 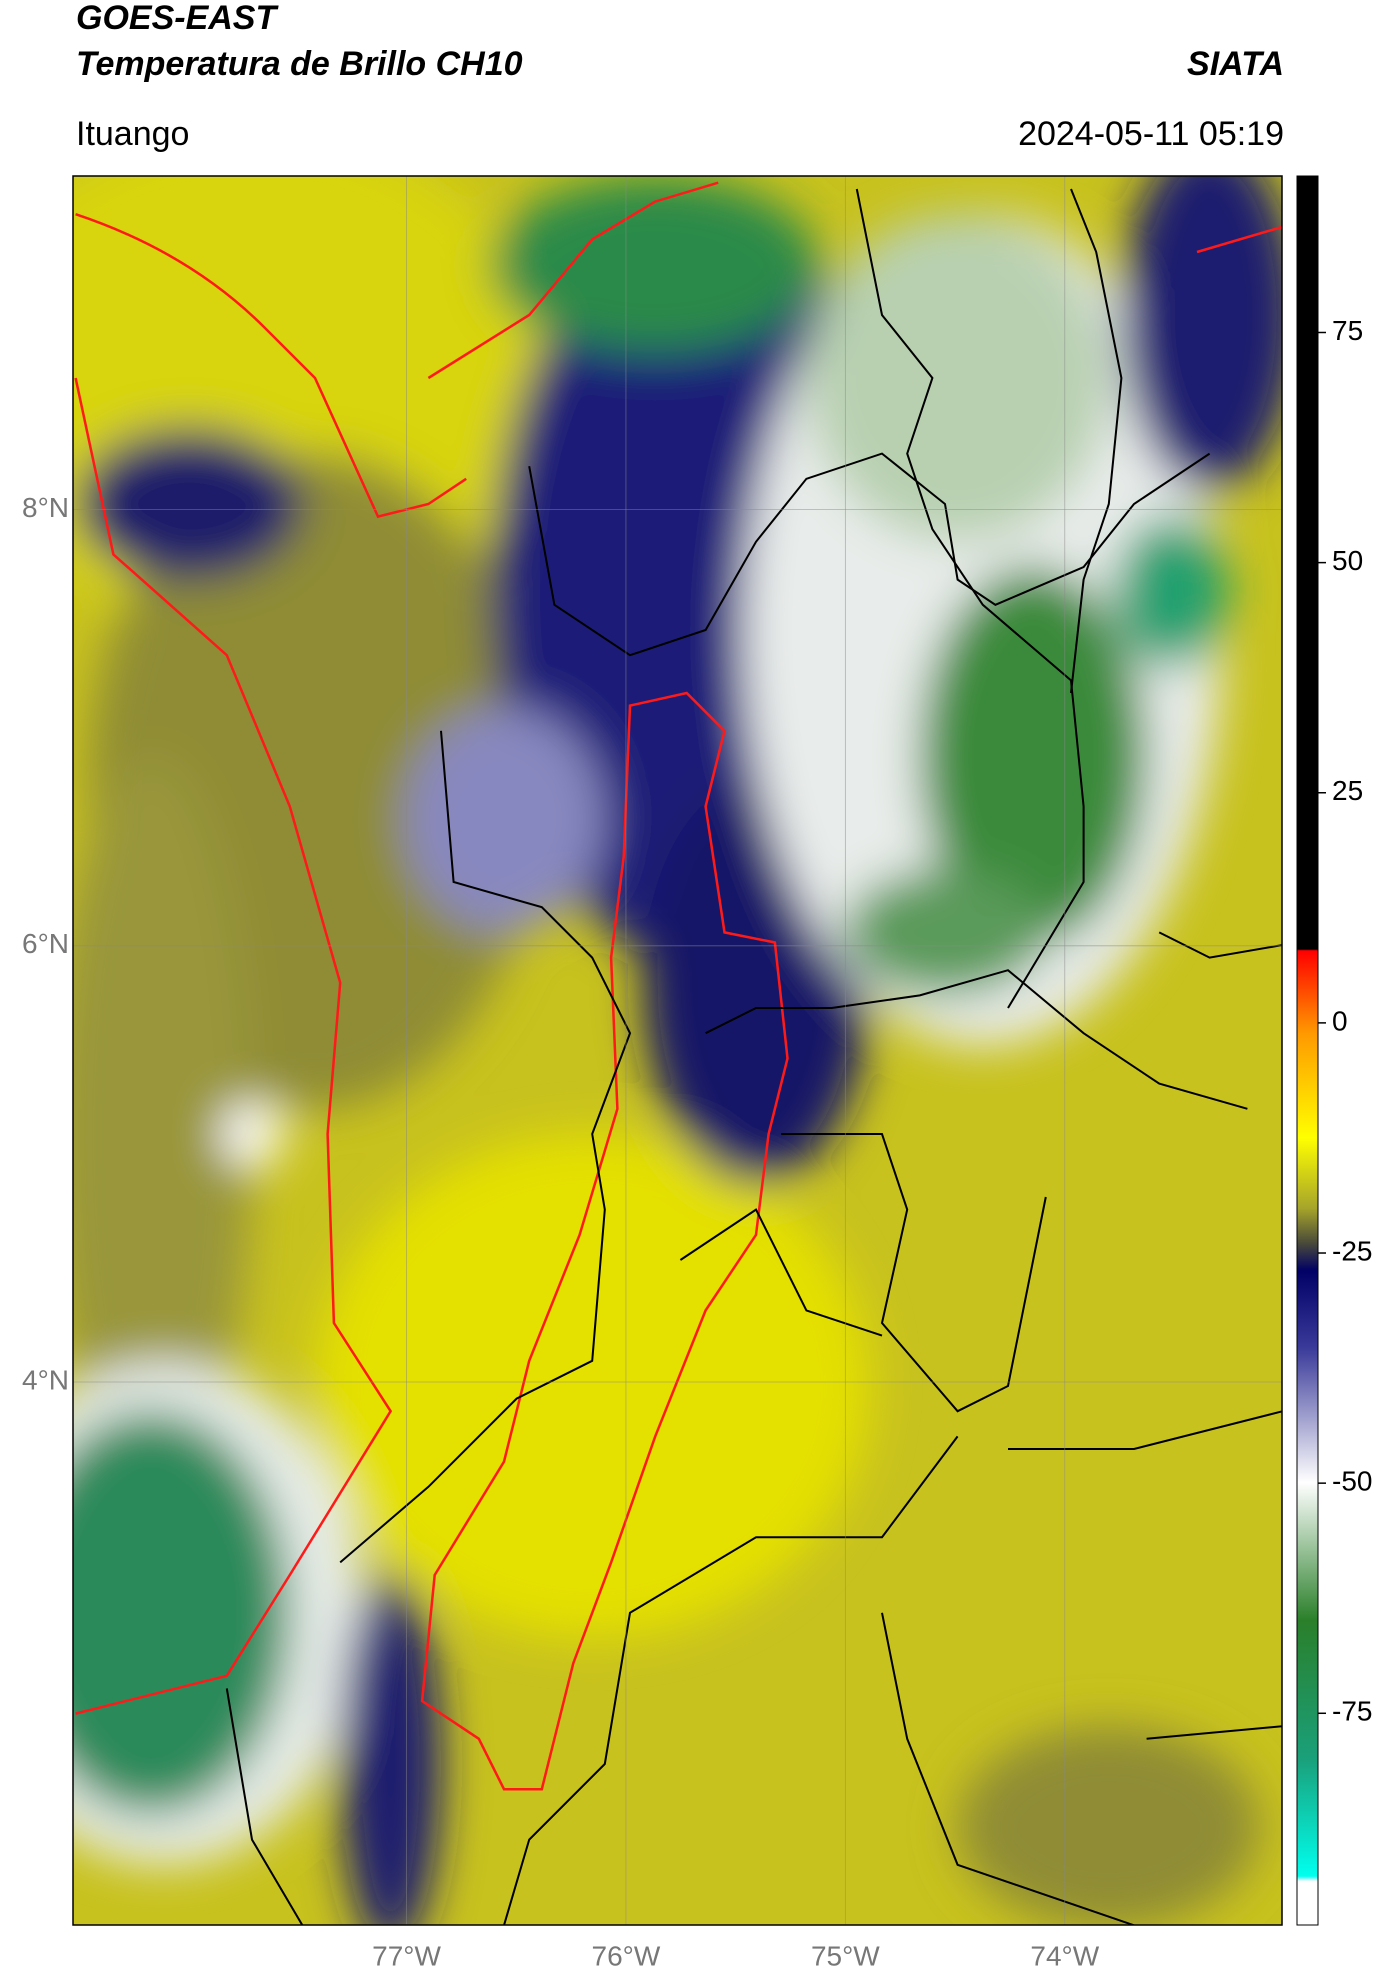 What do you see at coordinates (1352, 1481) in the screenshot?
I see `colorbar-tick-label: -50` at bounding box center [1352, 1481].